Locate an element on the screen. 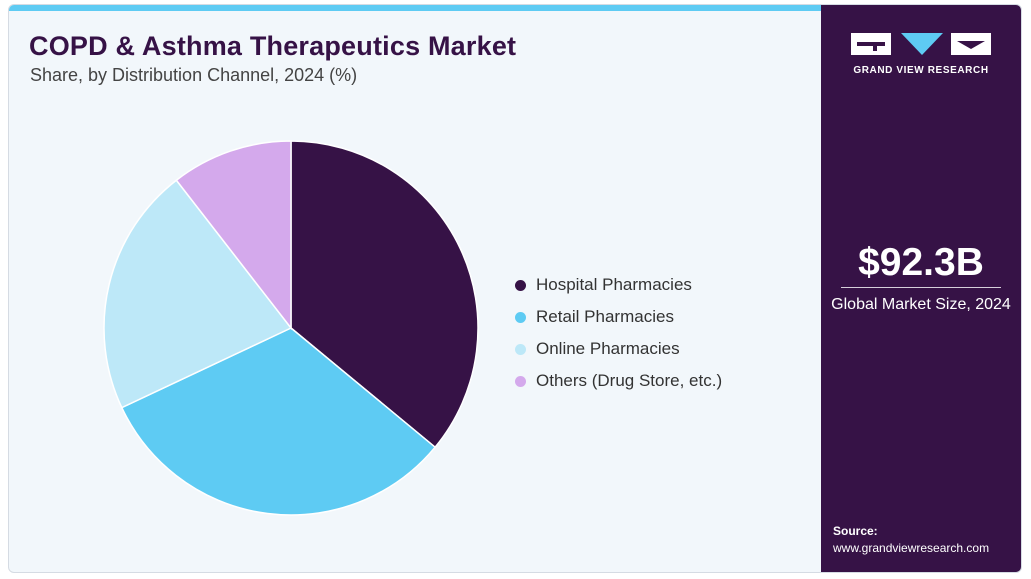 This screenshot has height=579, width=1031. chart-title: COPD & Asthma Therapeutics Market is located at coordinates (273, 46).